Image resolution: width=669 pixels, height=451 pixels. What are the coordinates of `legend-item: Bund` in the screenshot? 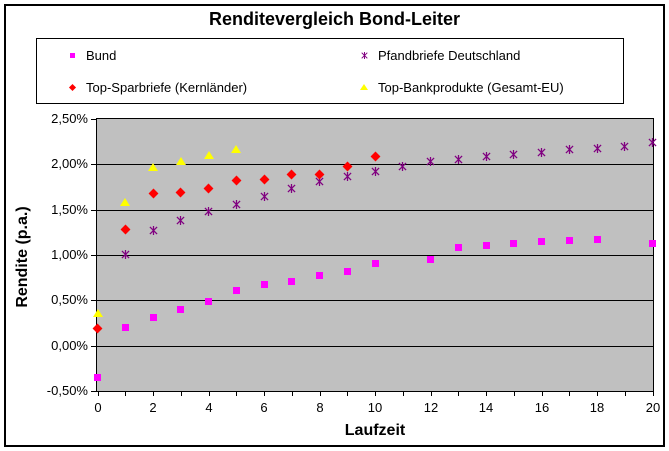 It's located at (213, 55).